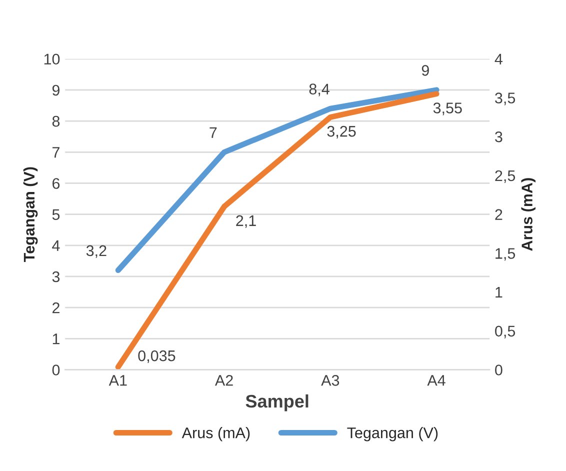  I want to click on data-label: 3,55, so click(447, 109).